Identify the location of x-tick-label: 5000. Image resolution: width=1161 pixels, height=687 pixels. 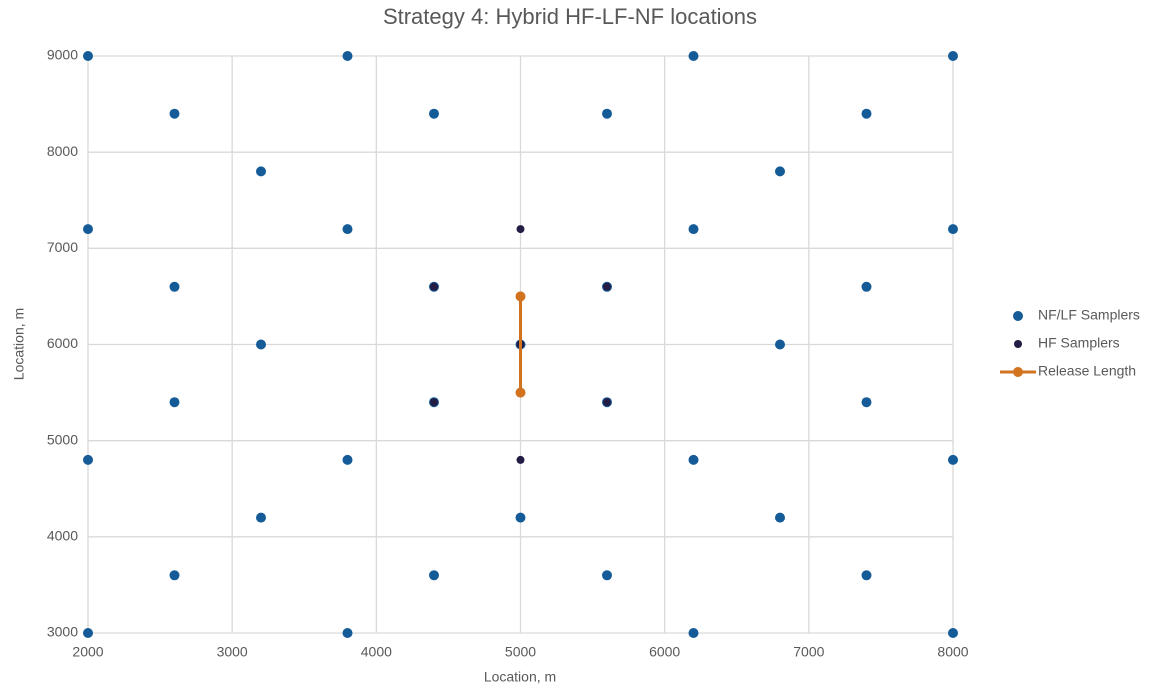
(520, 652).